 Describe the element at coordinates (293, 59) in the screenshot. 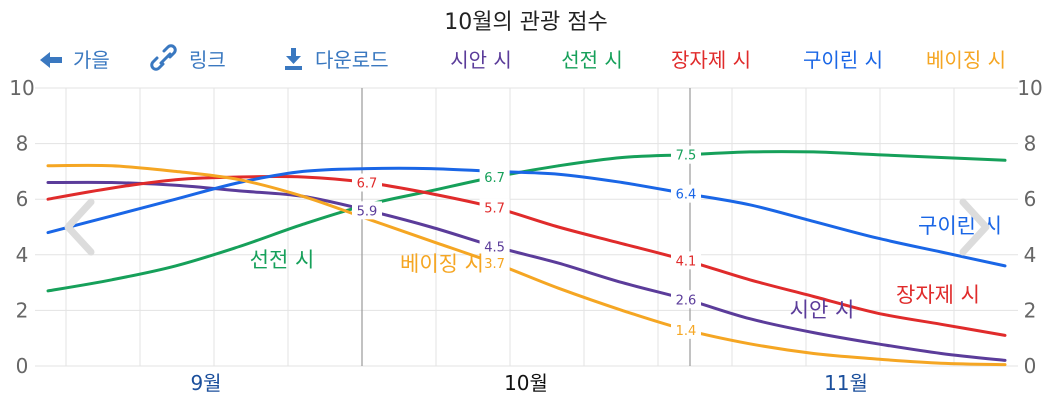

I see `download-icon` at that location.